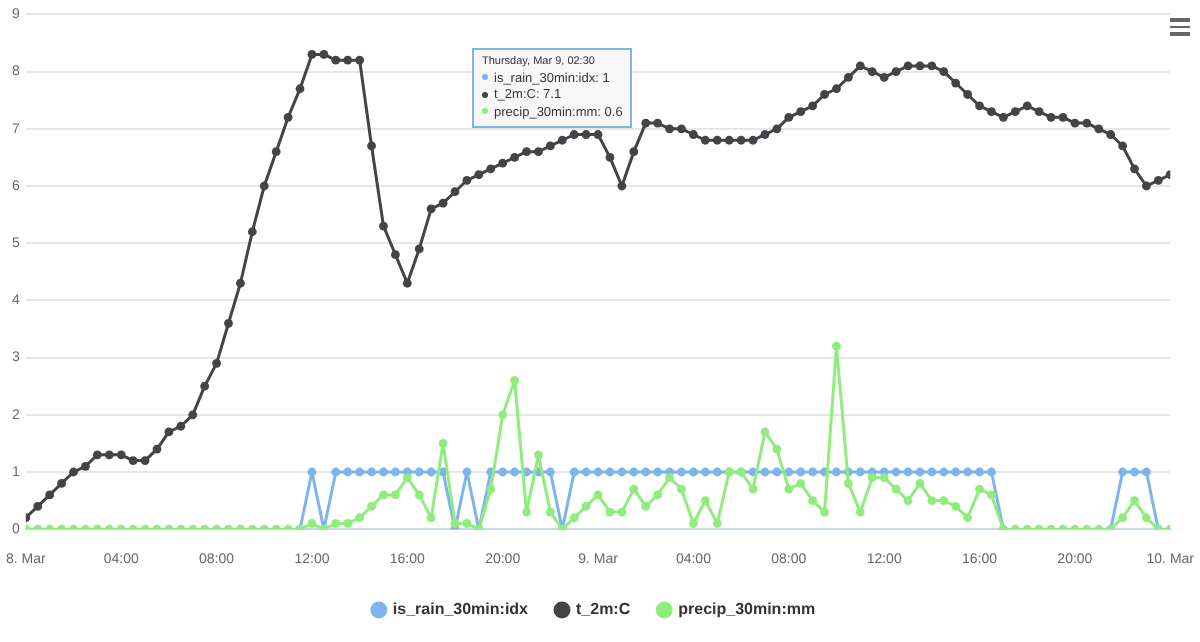  What do you see at coordinates (603, 609) in the screenshot?
I see `legend-label: t_2m:C` at bounding box center [603, 609].